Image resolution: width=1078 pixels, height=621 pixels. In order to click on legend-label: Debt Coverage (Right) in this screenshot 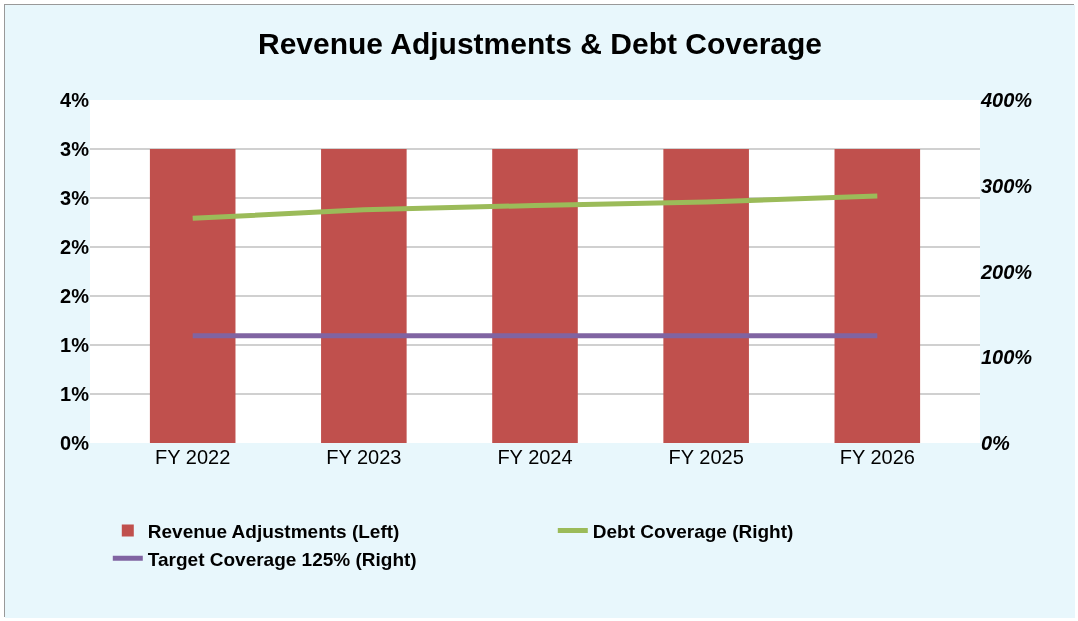, I will do `click(693, 531)`.